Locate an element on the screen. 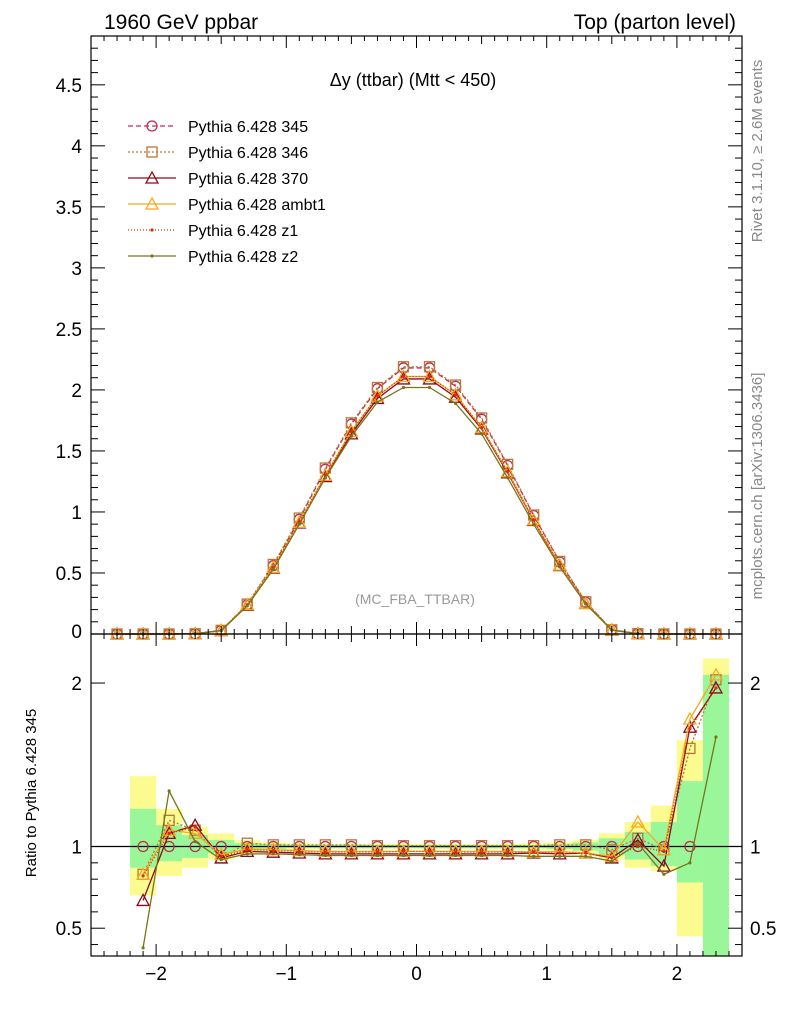 Image resolution: width=786 pixels, height=1024 pixels. ratio-y-tick-label-left: 0.5 is located at coordinates (69, 929).